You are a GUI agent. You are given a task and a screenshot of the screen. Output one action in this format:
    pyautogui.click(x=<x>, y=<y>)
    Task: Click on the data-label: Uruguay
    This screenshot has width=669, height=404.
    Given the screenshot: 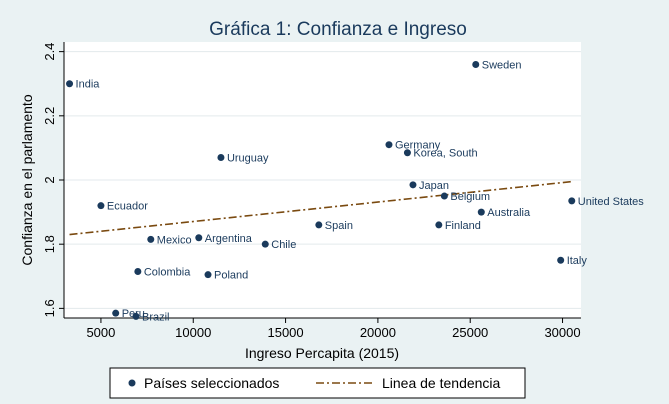 What is the action you would take?
    pyautogui.click(x=248, y=159)
    